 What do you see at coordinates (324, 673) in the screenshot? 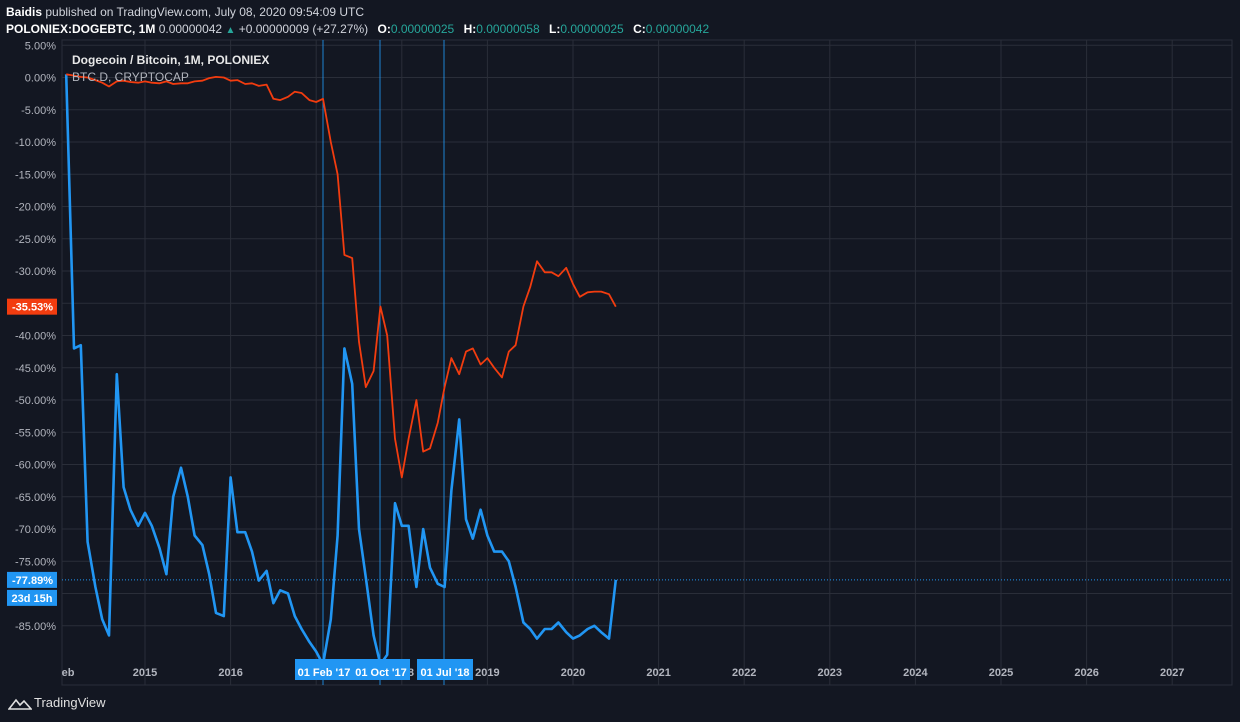
I see `svg-text: 01 Feb '17` at bounding box center [324, 673].